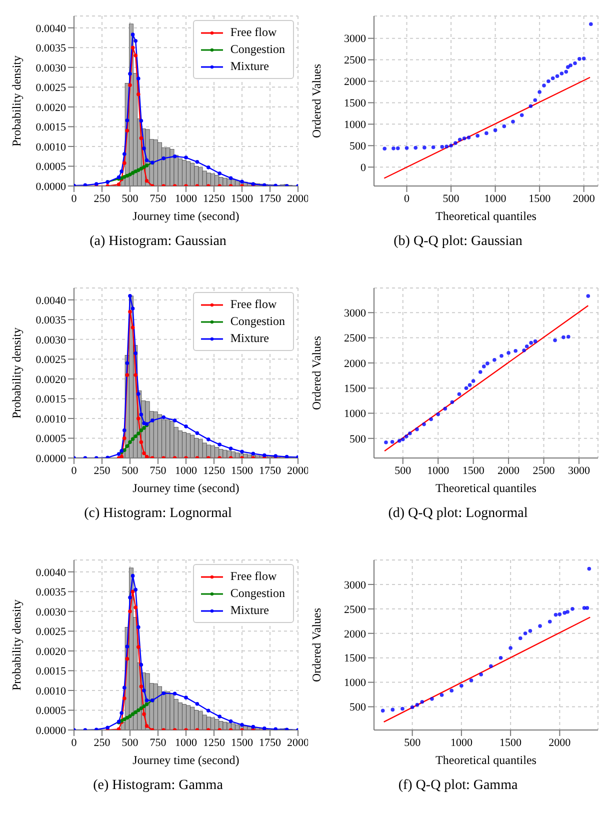  I want to click on y-tick-label: 0.0015, so click(51, 672).